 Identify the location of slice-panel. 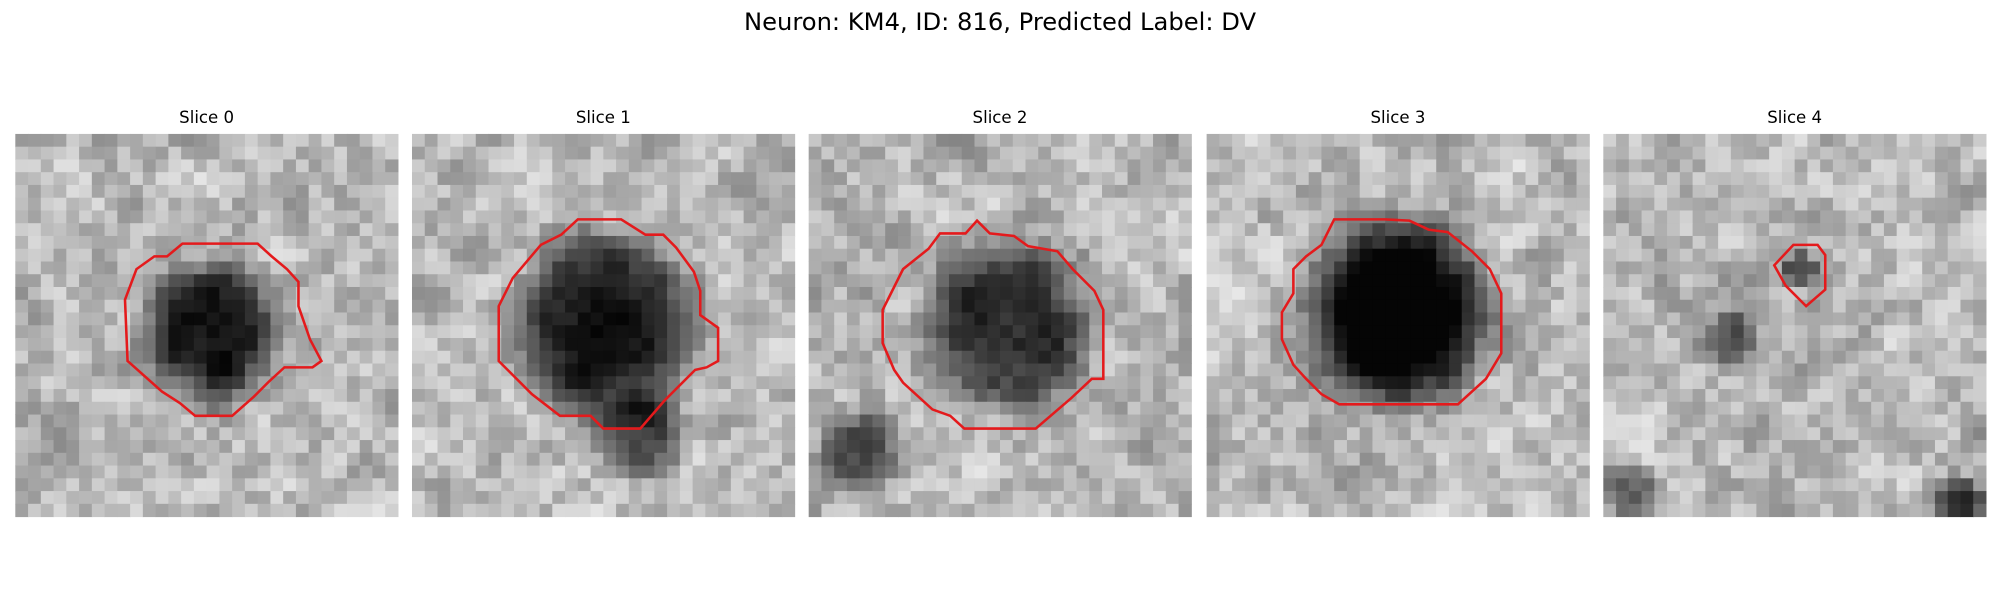
(207, 325).